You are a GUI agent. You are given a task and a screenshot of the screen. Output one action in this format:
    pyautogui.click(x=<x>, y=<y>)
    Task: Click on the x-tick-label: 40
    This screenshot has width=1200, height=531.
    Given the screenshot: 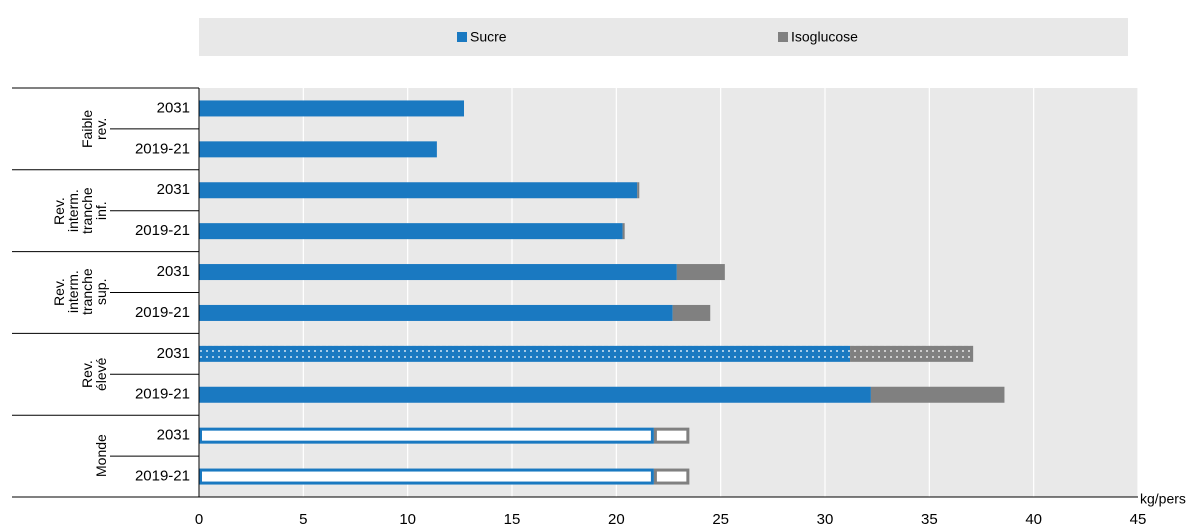 What is the action you would take?
    pyautogui.click(x=1033, y=519)
    